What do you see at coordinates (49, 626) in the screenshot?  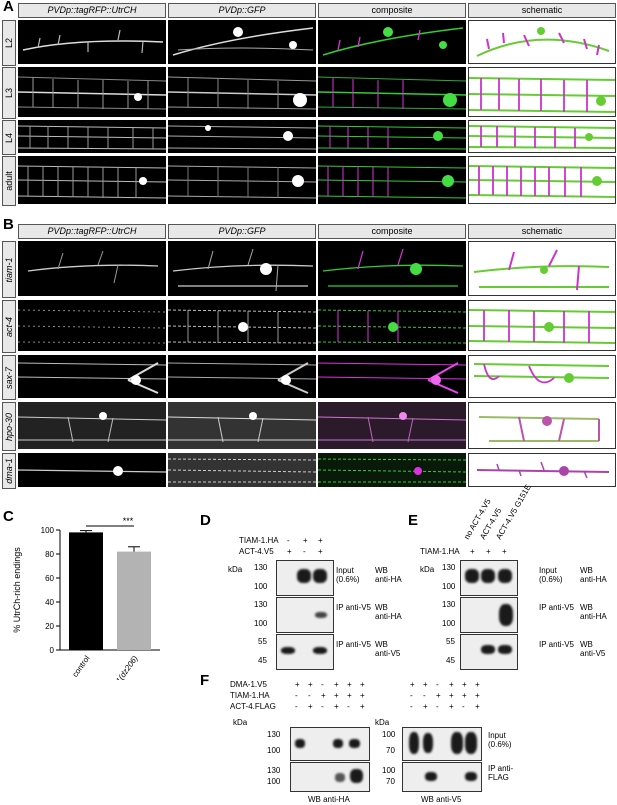 I see `y-tick-label: 20` at bounding box center [49, 626].